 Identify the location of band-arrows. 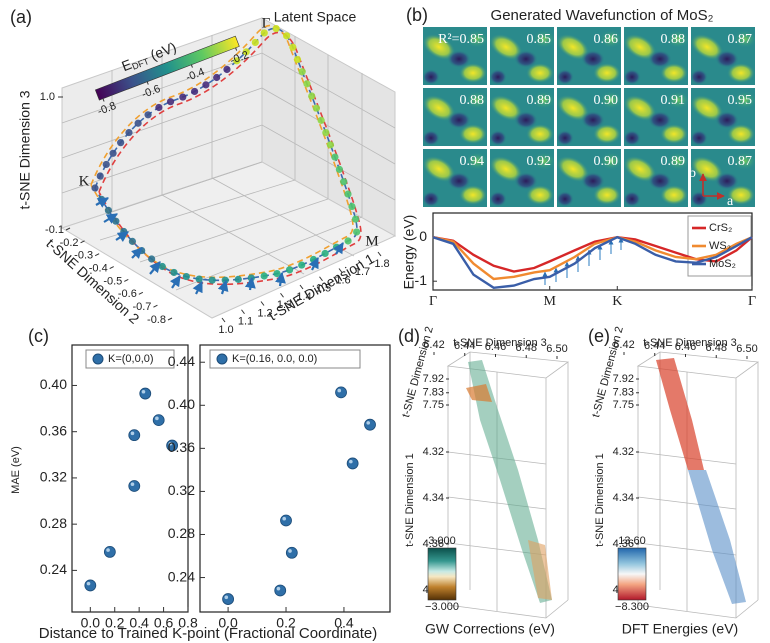
(583, 261).